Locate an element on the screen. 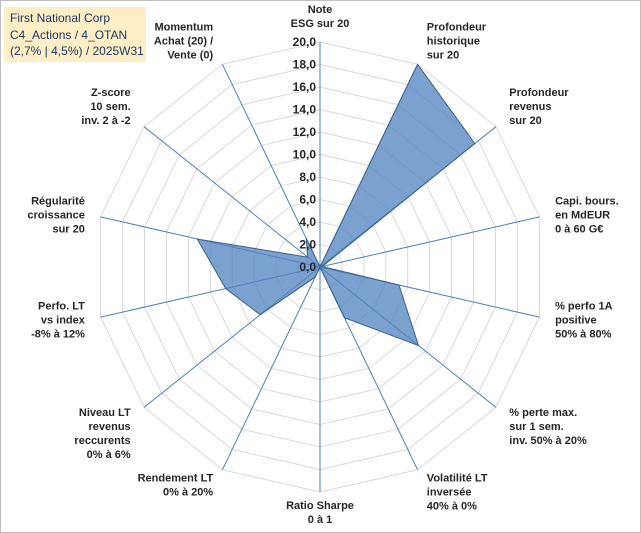  axis-label-6-line-0: Volatilité LT is located at coordinates (457, 479).